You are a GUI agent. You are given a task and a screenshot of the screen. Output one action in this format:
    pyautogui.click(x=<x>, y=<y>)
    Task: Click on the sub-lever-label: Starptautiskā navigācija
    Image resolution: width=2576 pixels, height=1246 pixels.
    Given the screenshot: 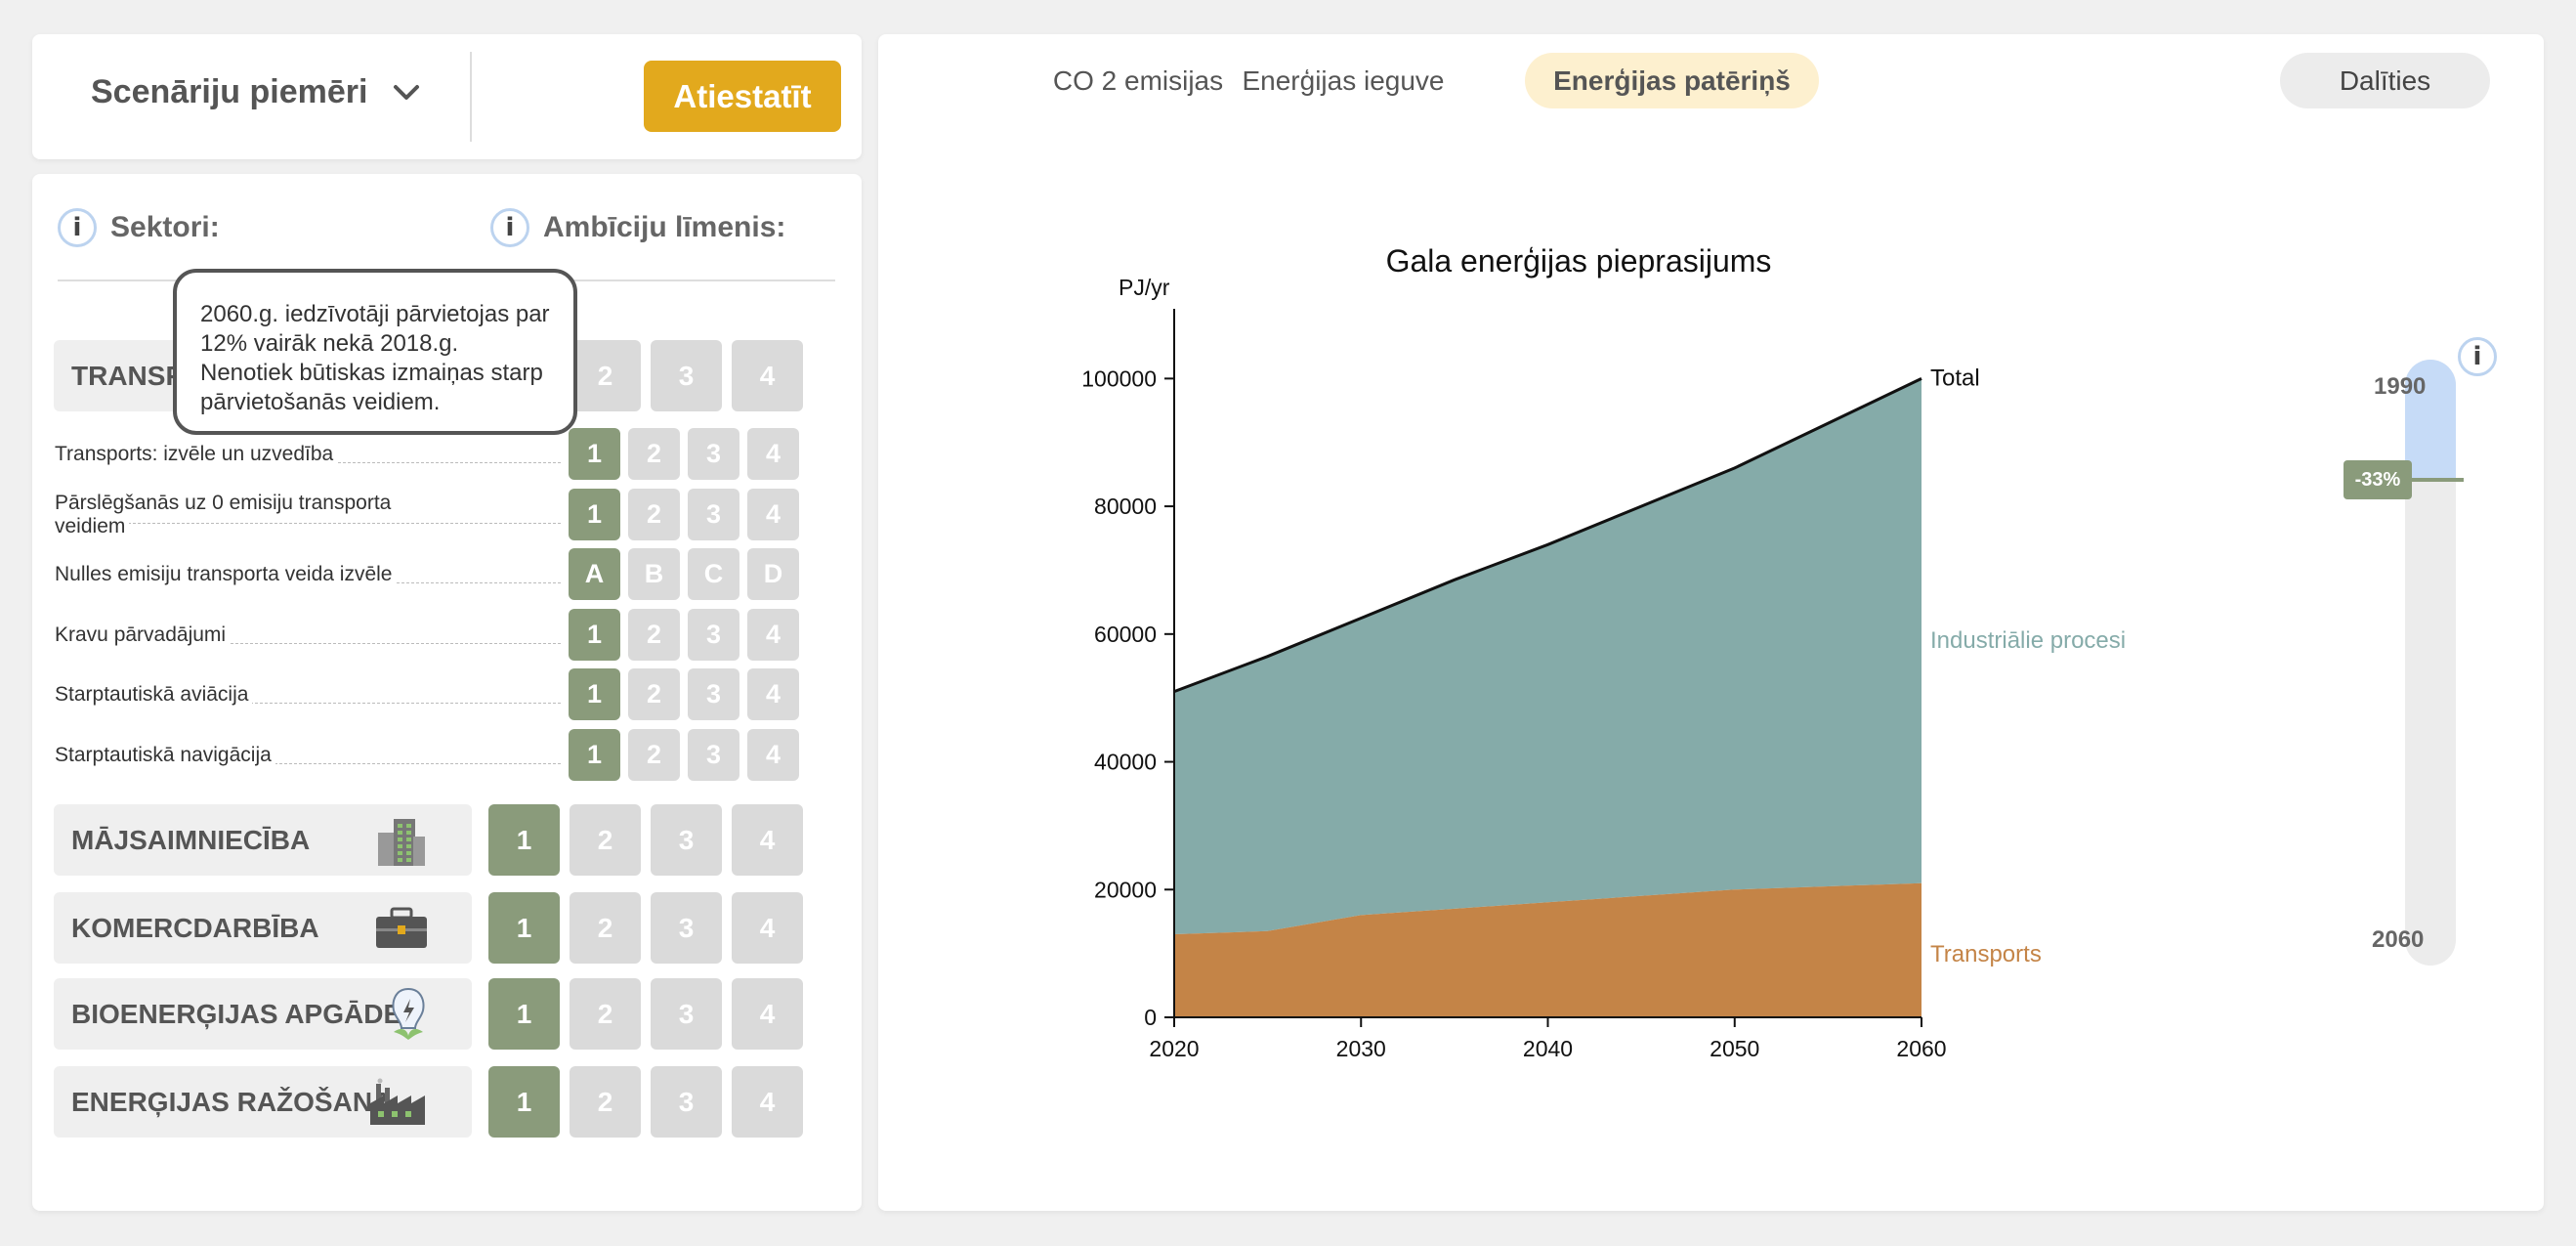 What is the action you would take?
    pyautogui.click(x=304, y=756)
    